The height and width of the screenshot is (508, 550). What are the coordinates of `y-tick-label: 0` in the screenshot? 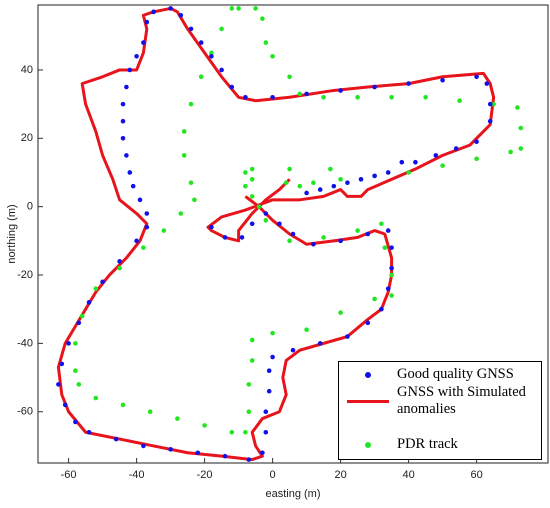 It's located at (30, 207).